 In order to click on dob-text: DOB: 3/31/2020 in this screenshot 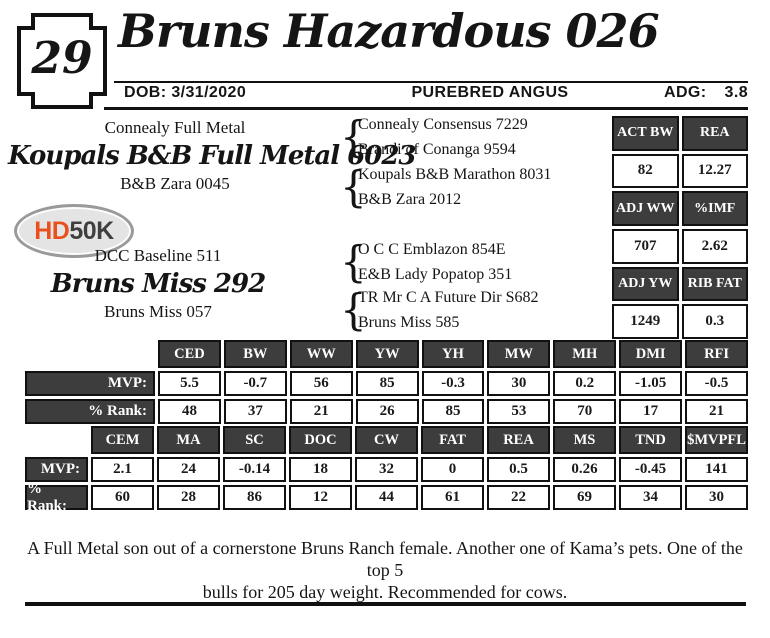, I will do `click(185, 93)`.